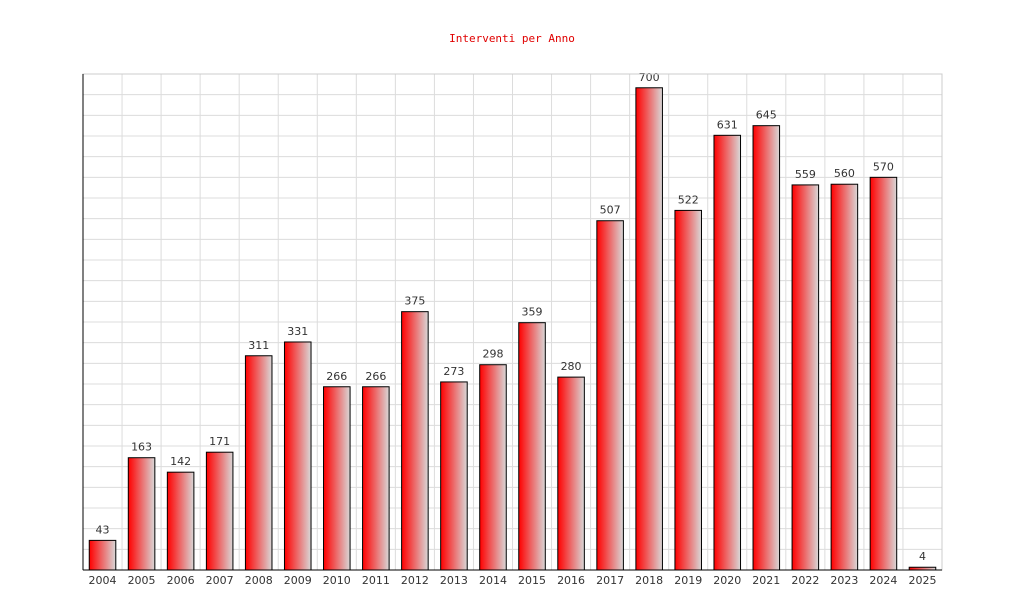 The image size is (1024, 600). I want to click on value-label: 311, so click(258, 345).